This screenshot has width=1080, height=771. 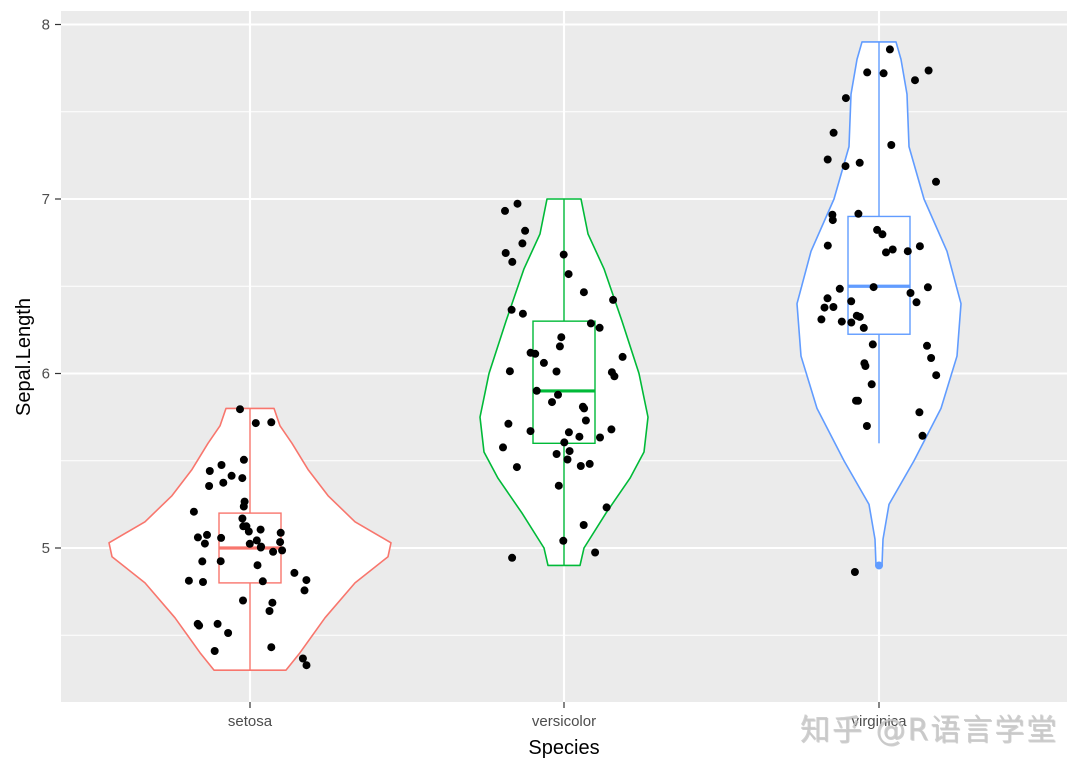 I want to click on x-tick-label: setosa, so click(x=250, y=721).